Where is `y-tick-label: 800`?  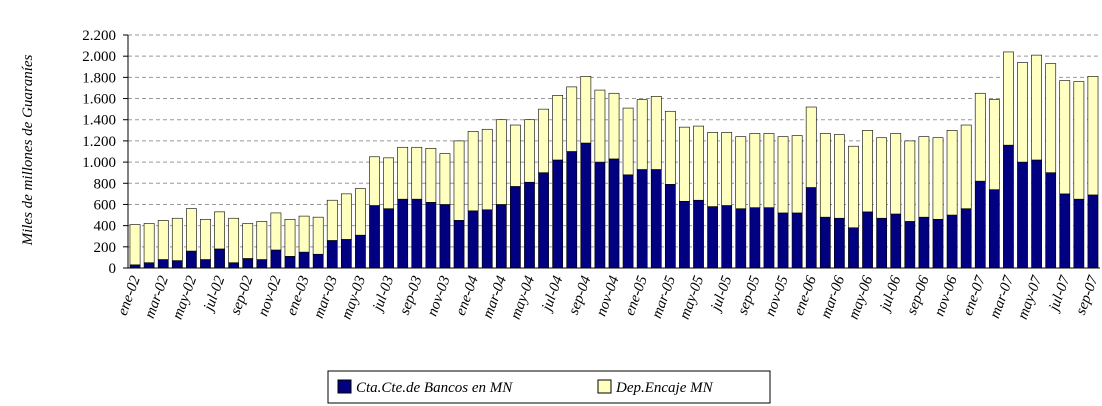
y-tick-label: 800 is located at coordinates (105, 184).